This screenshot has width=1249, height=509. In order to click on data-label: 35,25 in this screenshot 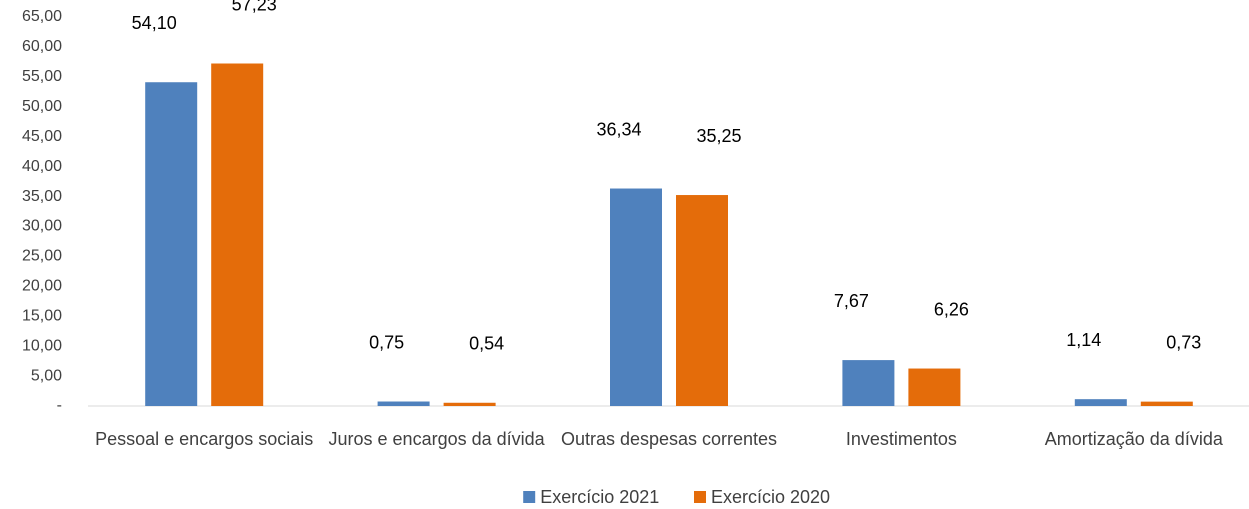, I will do `click(718, 136)`.